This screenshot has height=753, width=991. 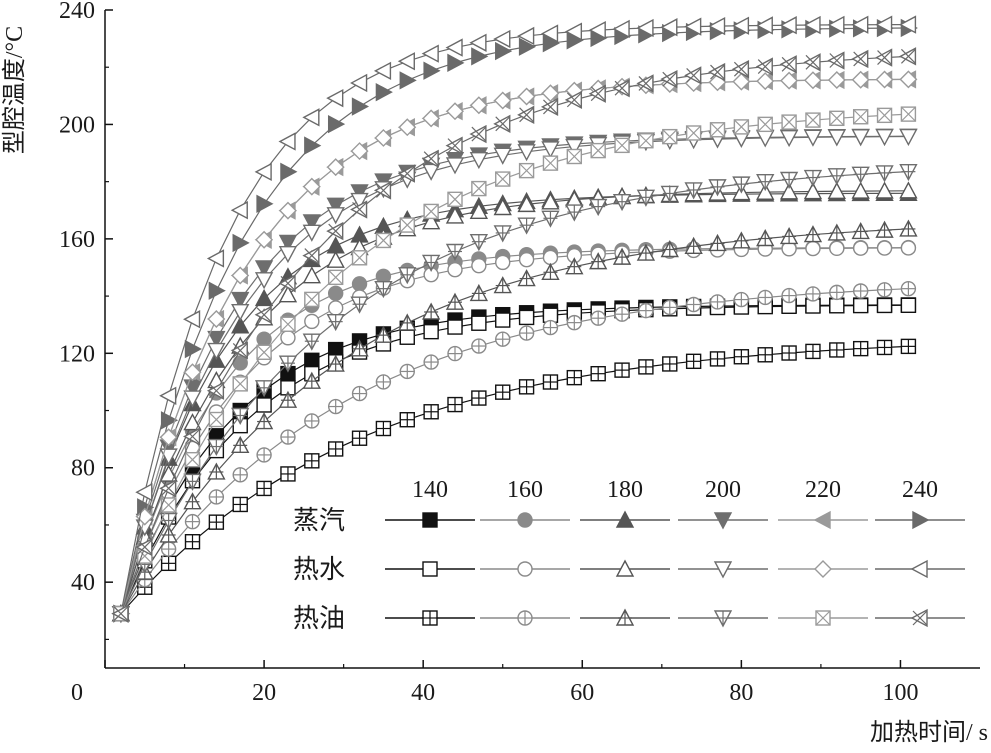 What do you see at coordinates (723, 490) in the screenshot?
I see `legend-column-header: 200` at bounding box center [723, 490].